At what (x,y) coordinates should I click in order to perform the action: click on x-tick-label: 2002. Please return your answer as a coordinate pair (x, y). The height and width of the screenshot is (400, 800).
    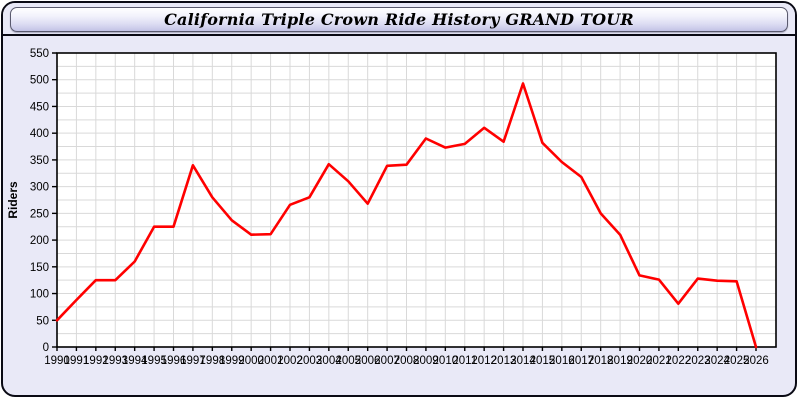
    Looking at the image, I should click on (290, 361).